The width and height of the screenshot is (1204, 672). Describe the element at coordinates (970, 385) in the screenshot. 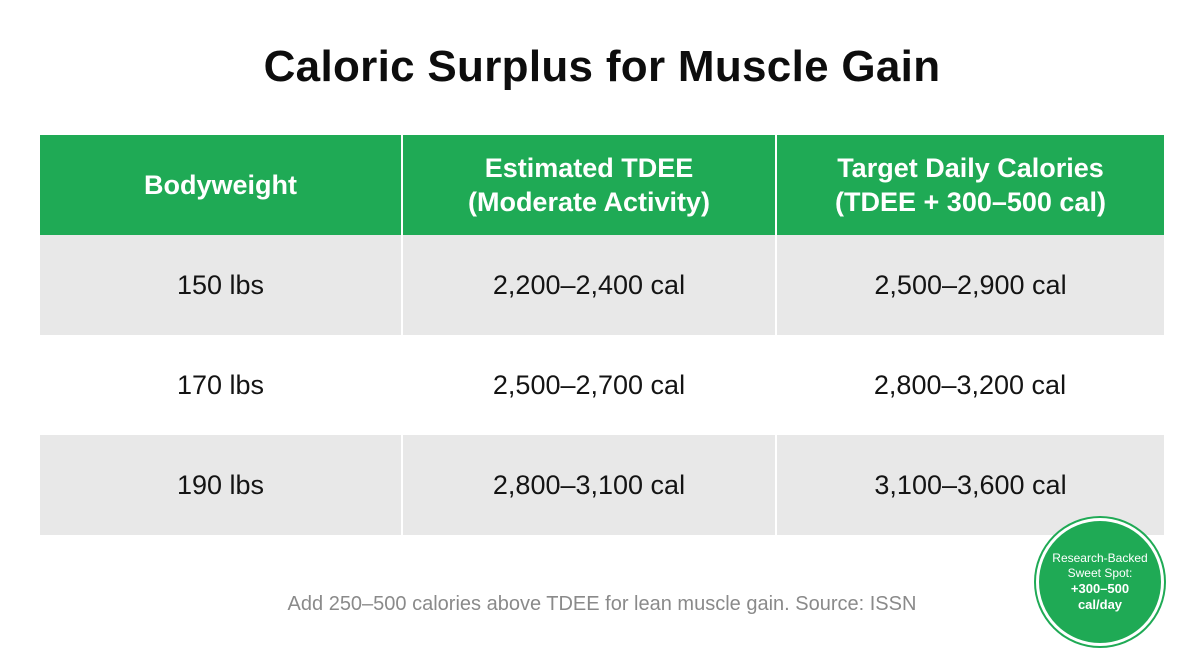

I see `cell-target: 2,800–3,200 cal` at that location.